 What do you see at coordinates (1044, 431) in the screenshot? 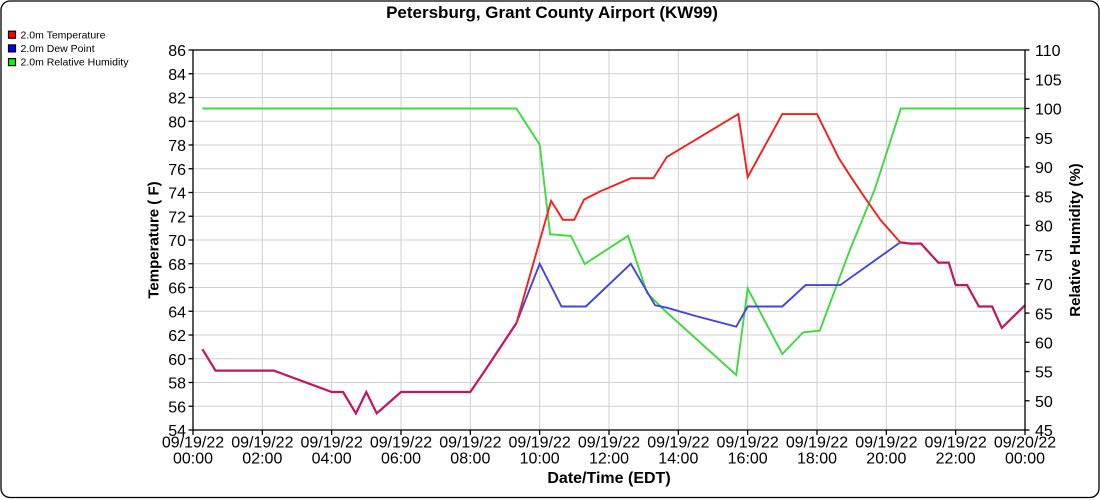
I see `svg-text: 45` at bounding box center [1044, 431].